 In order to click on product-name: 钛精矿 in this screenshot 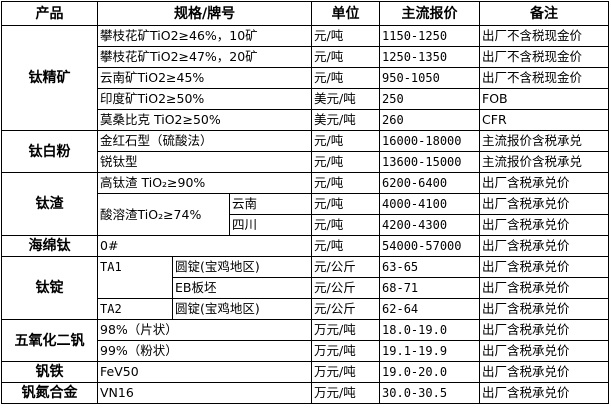, I will do `click(49, 78)`.